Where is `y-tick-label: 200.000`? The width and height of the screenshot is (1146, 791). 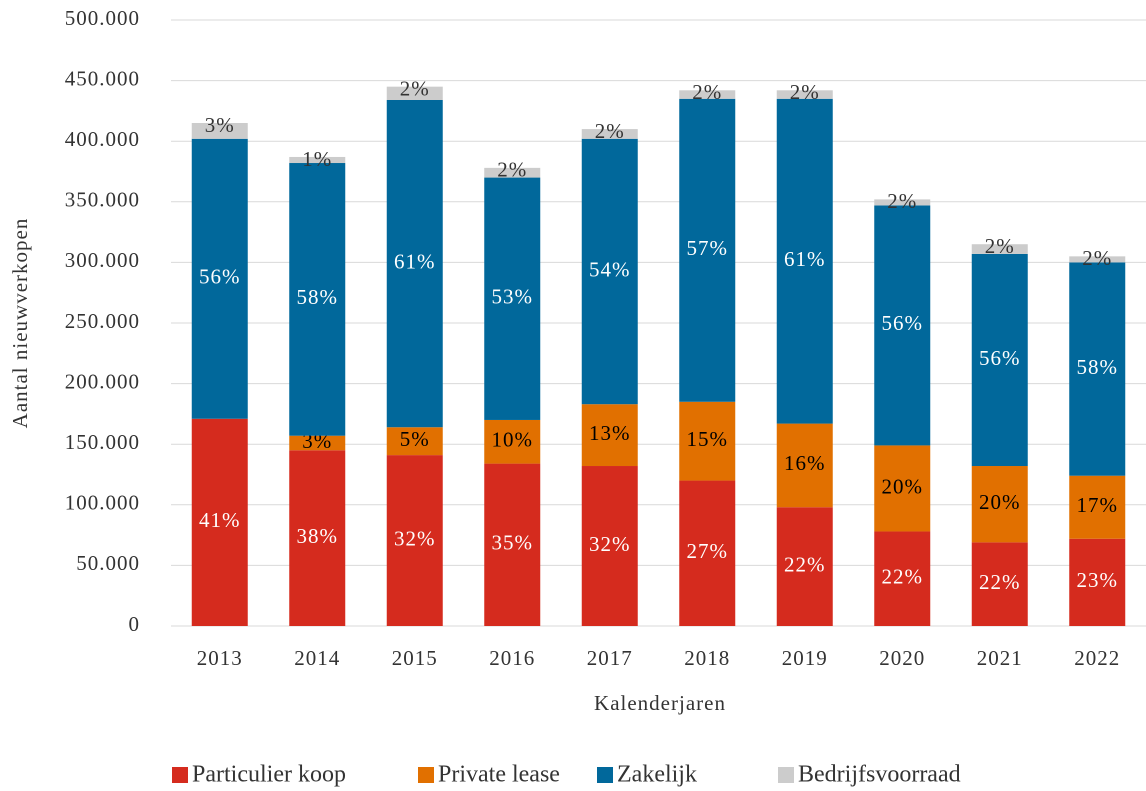 y-tick-label: 200.000 is located at coordinates (102, 381).